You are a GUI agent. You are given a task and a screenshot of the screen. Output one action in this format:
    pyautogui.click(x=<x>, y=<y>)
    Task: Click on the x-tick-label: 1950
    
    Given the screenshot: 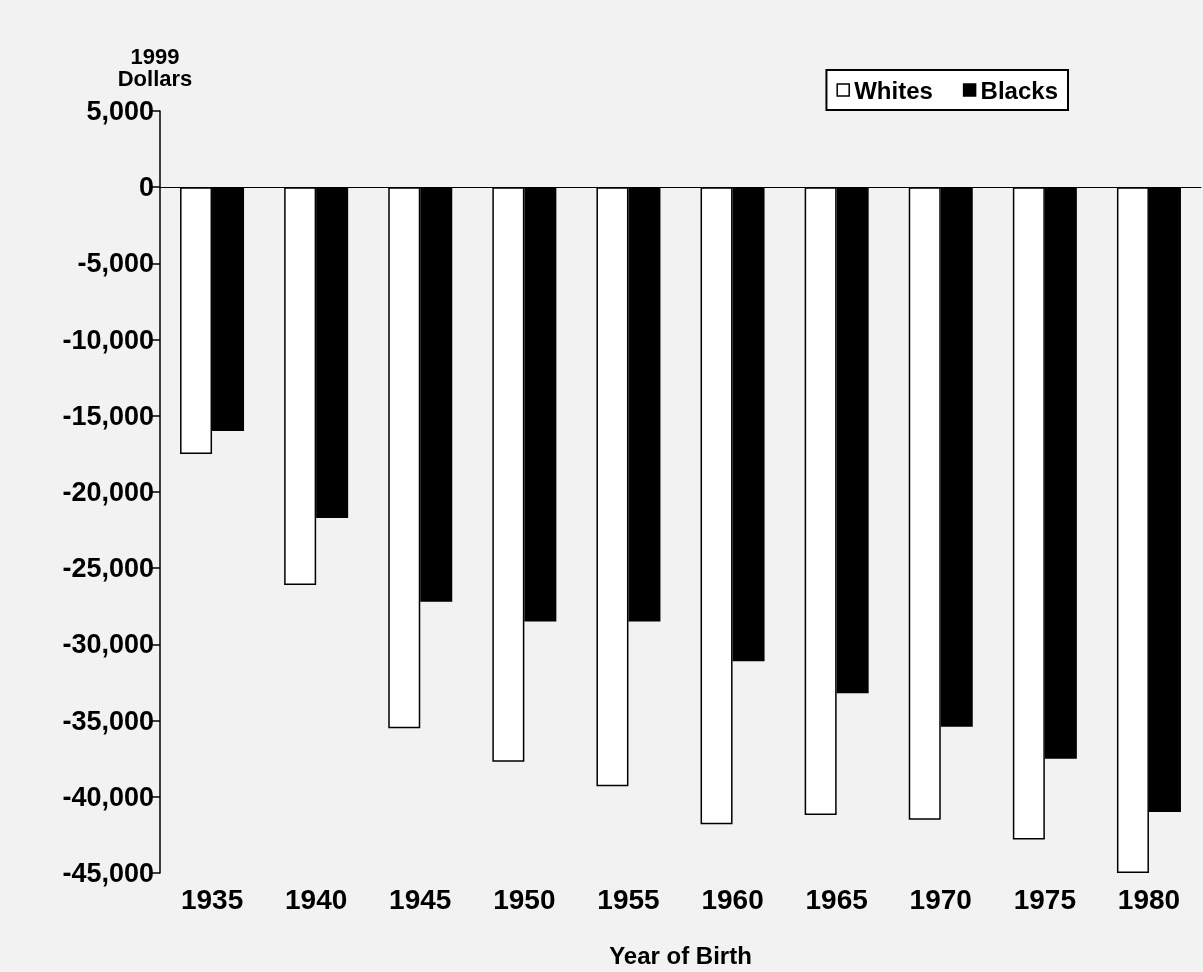 What is the action you would take?
    pyautogui.click(x=524, y=899)
    